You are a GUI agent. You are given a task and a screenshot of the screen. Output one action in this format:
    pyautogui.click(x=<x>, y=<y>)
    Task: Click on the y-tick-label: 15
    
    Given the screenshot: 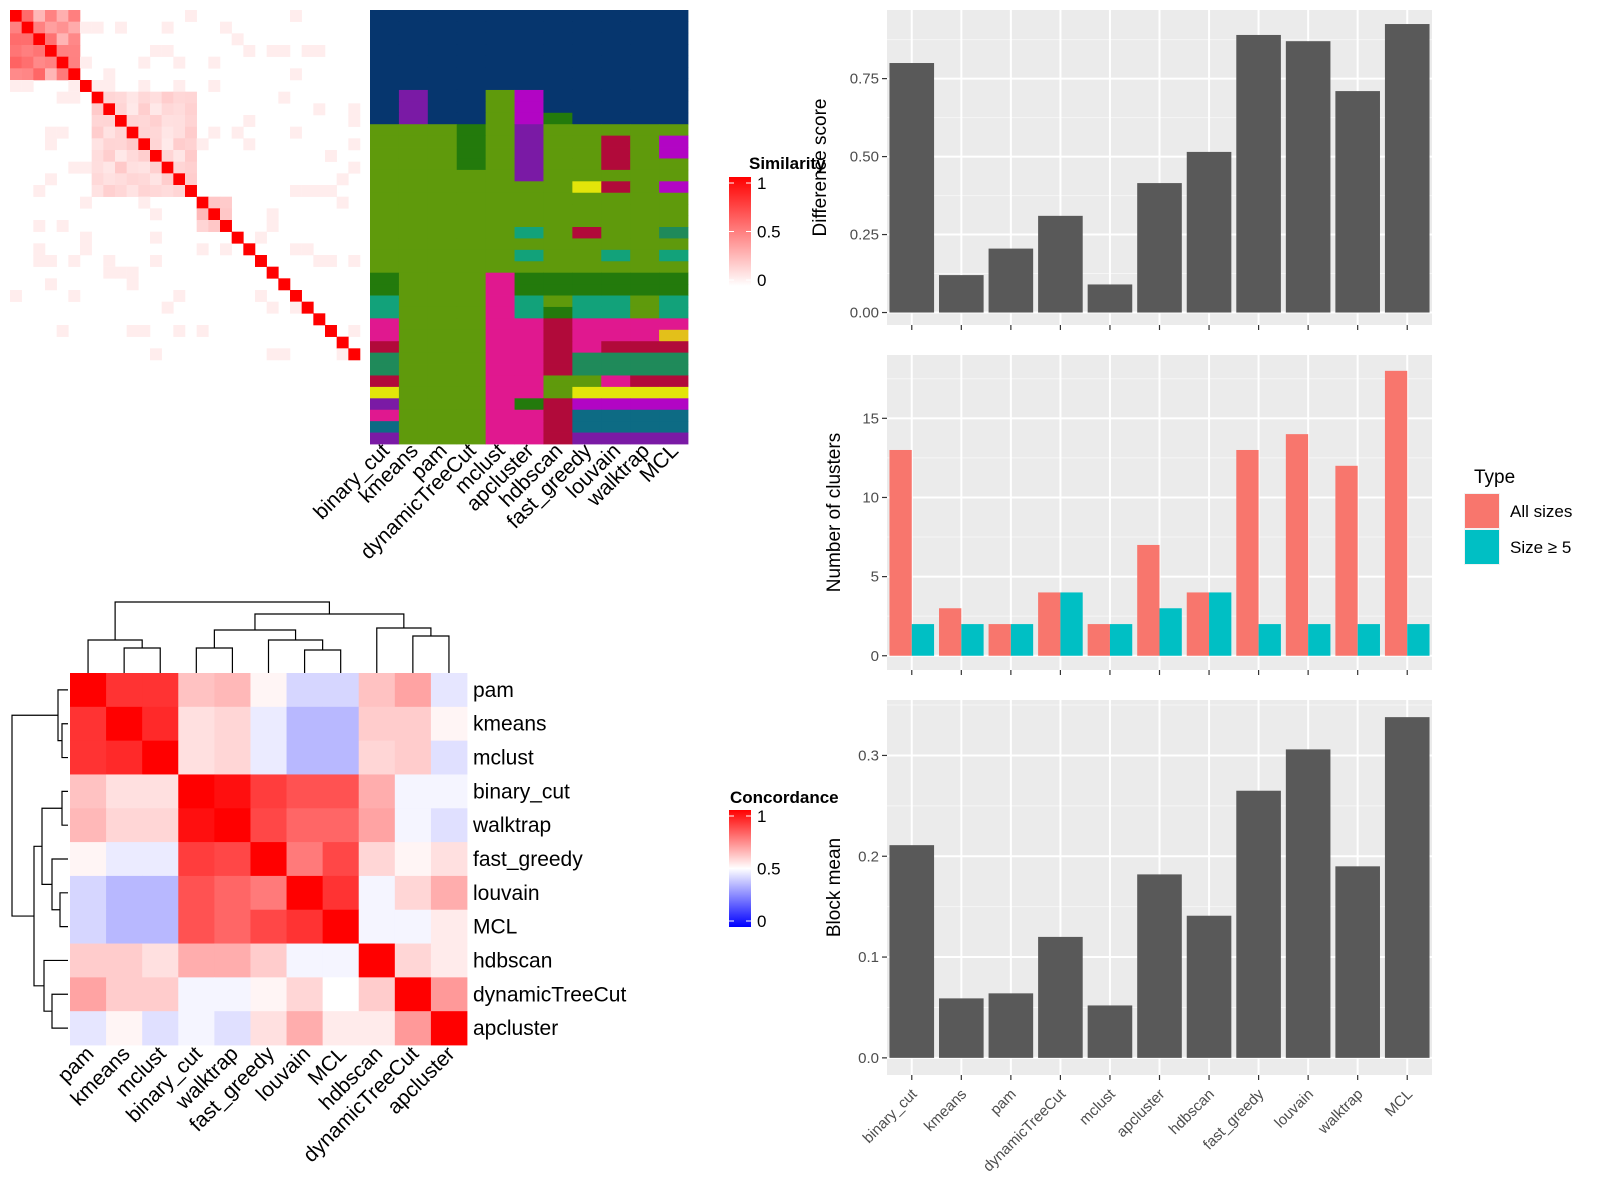 What is the action you would take?
    pyautogui.click(x=870, y=418)
    